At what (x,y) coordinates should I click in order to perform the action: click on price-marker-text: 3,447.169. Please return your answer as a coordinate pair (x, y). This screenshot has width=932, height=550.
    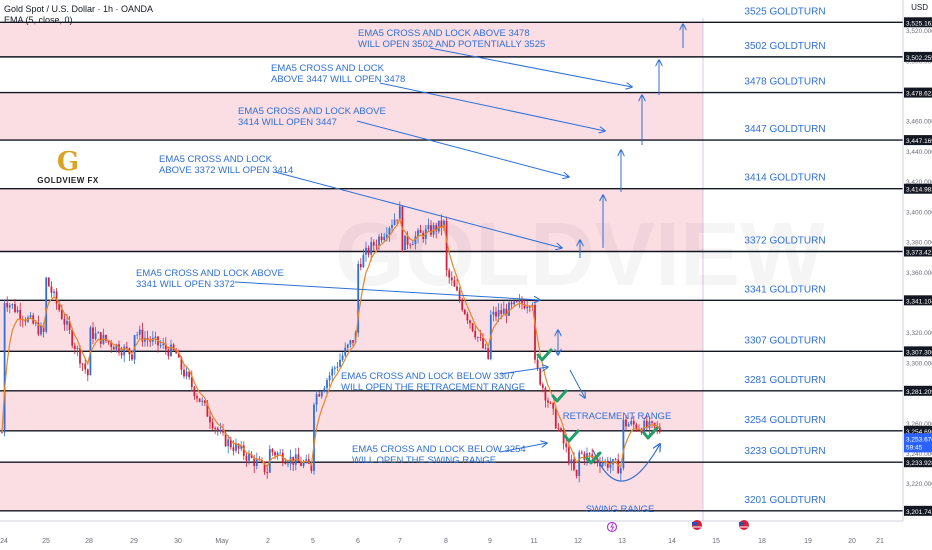
    Looking at the image, I should click on (919, 141).